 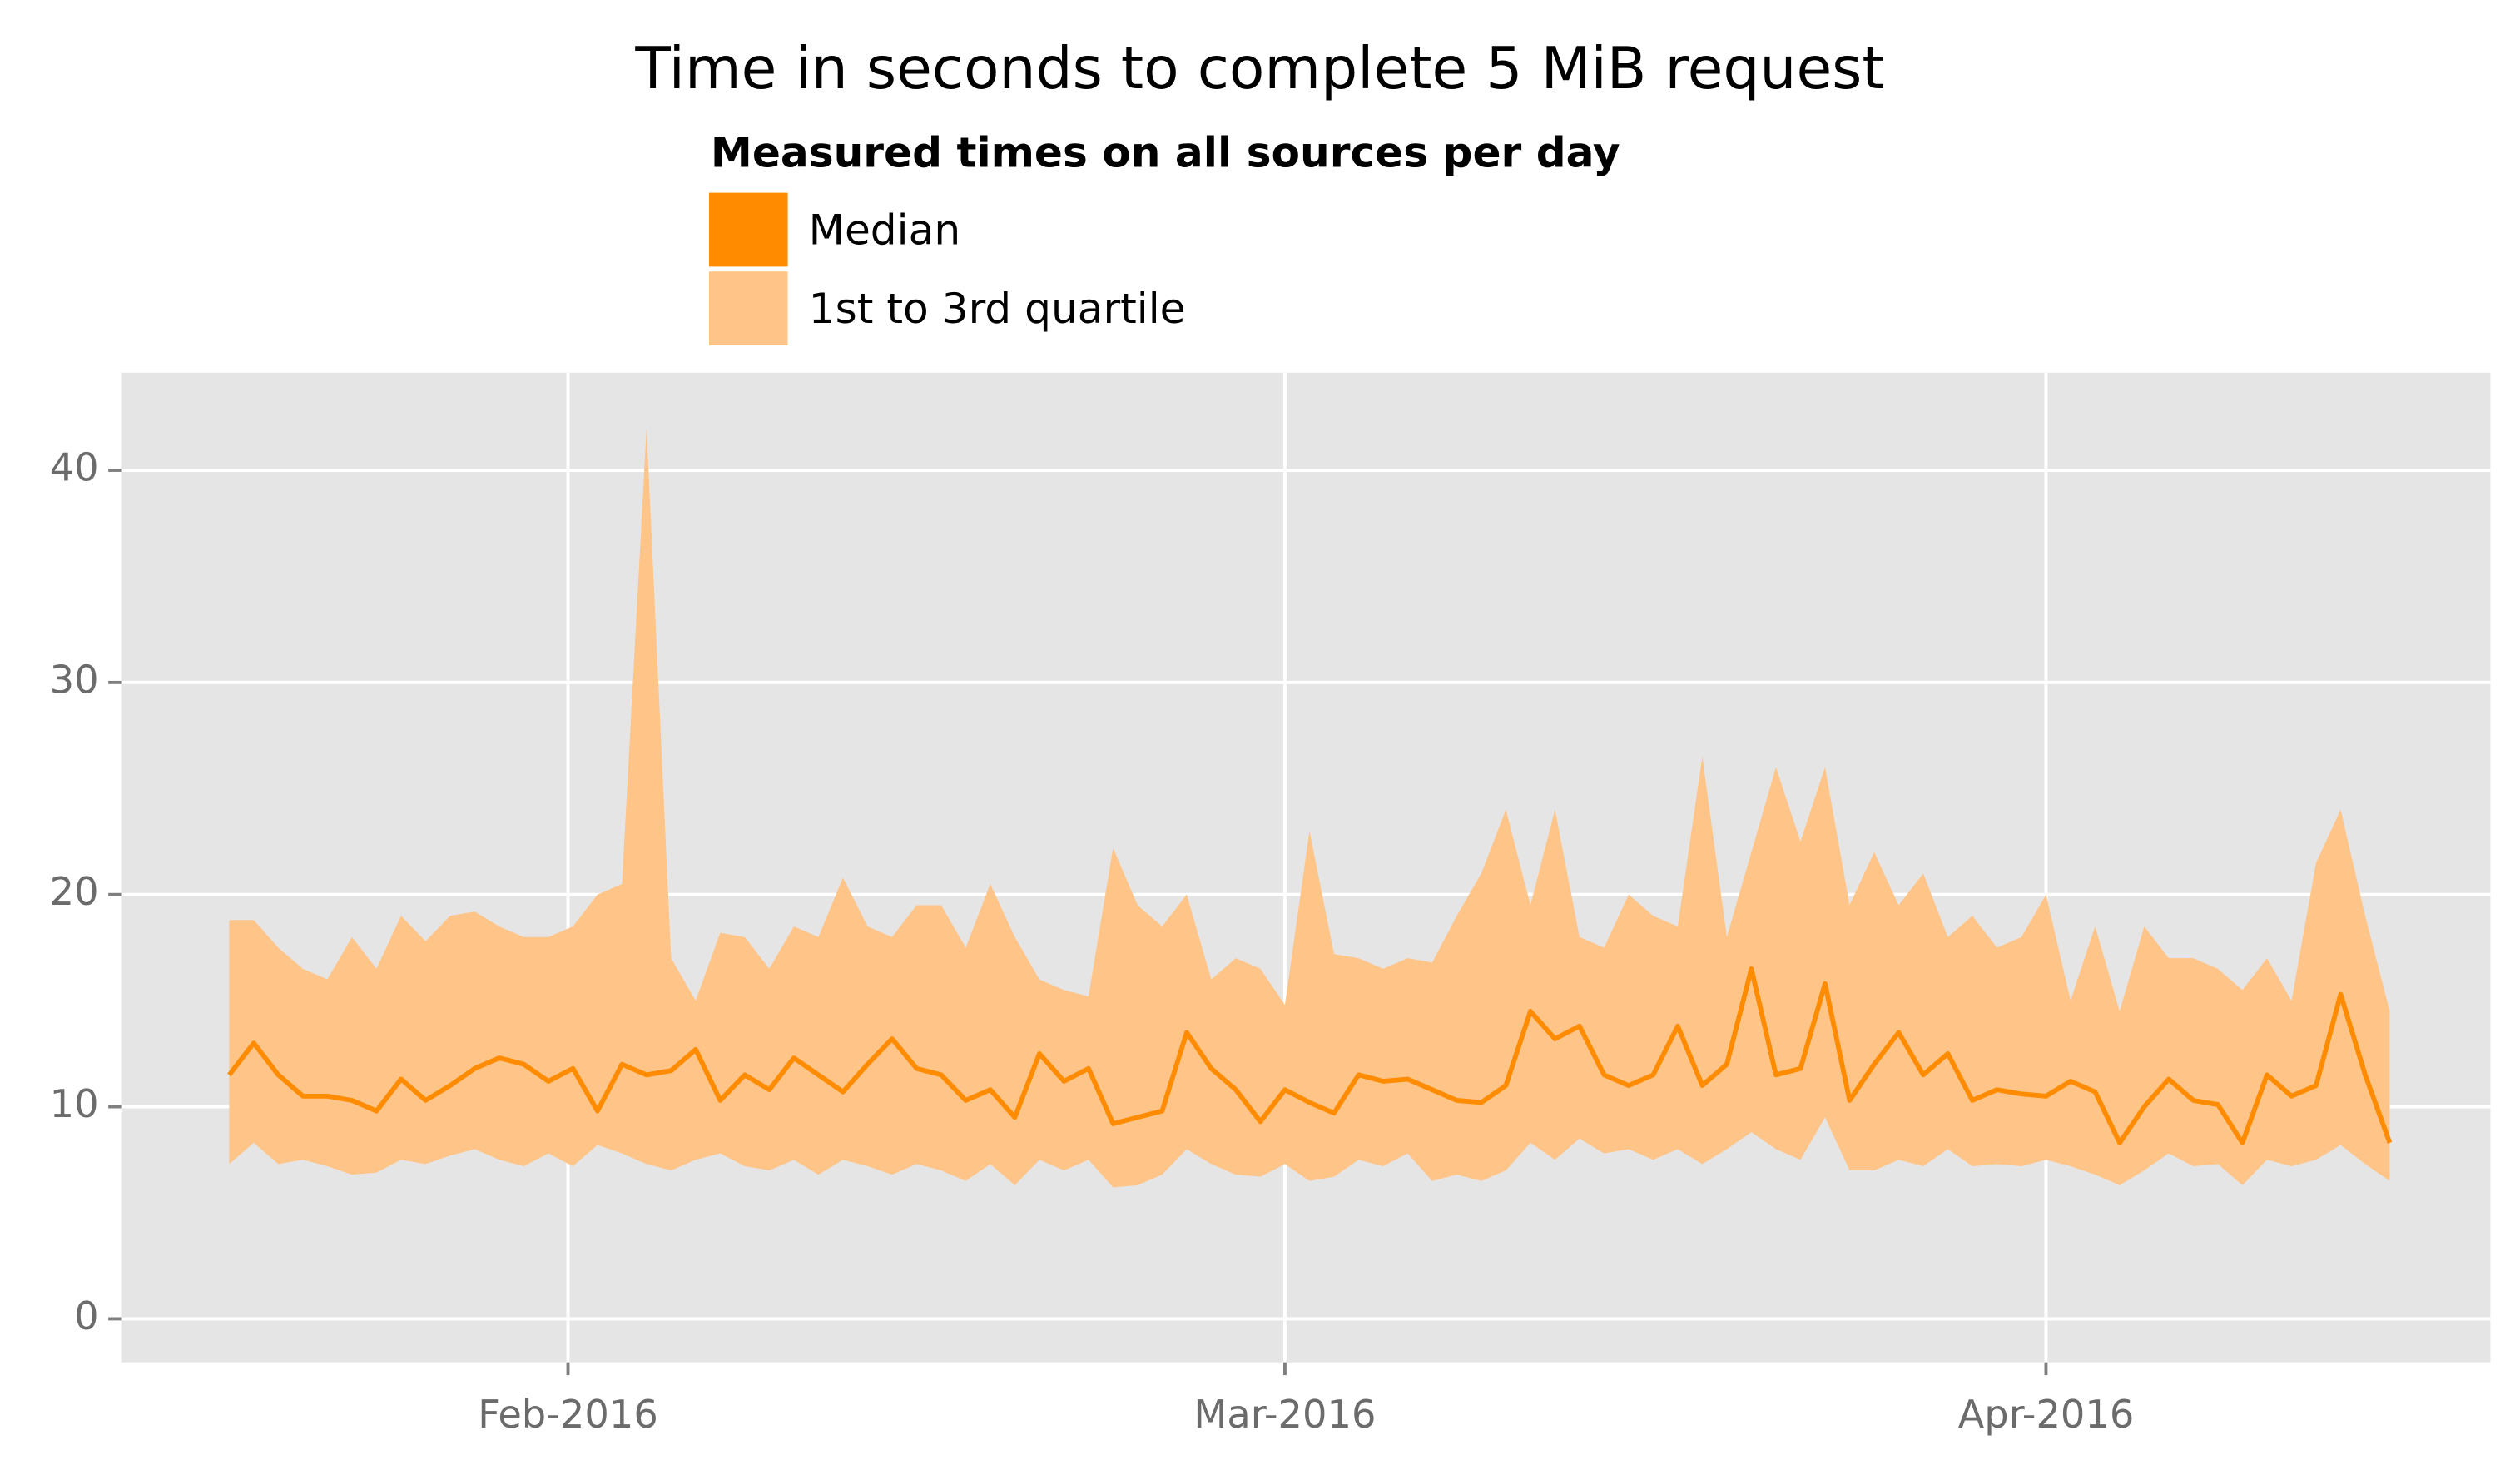 I want to click on y-tick-label: 0, so click(x=86, y=1316).